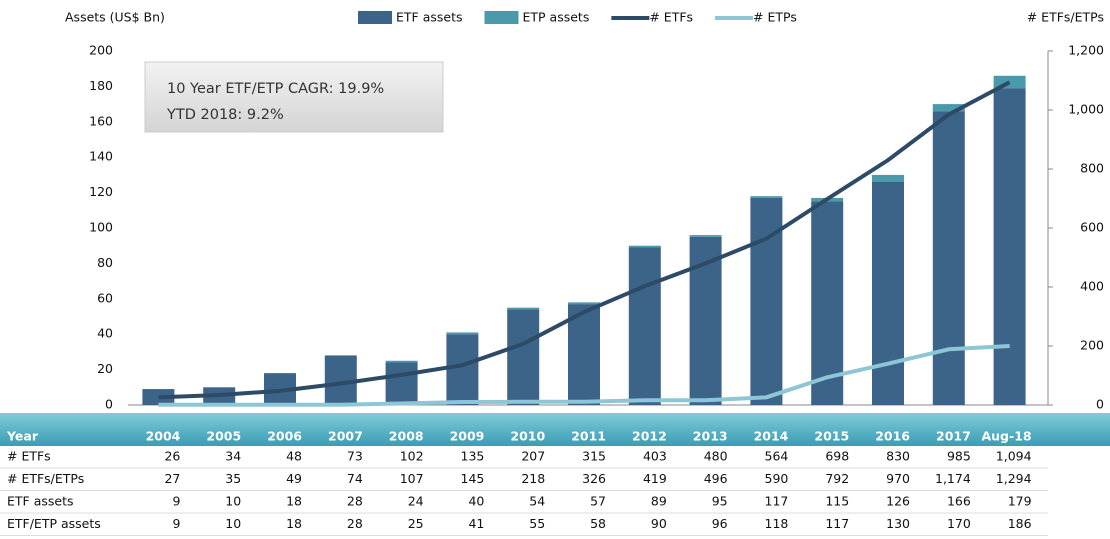 Image resolution: width=1110 pixels, height=539 pixels. I want to click on annotation-box, so click(294, 97).